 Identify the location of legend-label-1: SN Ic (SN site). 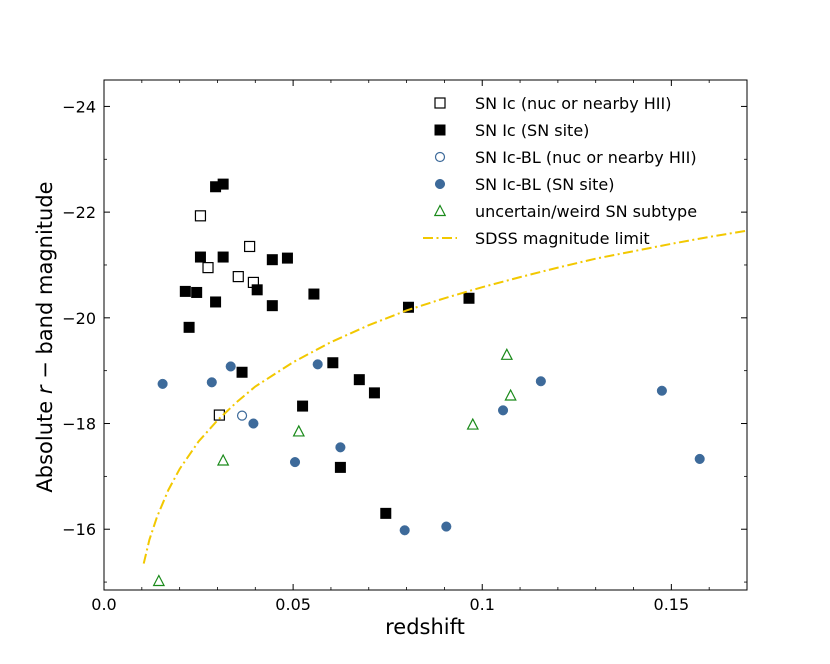
(532, 130).